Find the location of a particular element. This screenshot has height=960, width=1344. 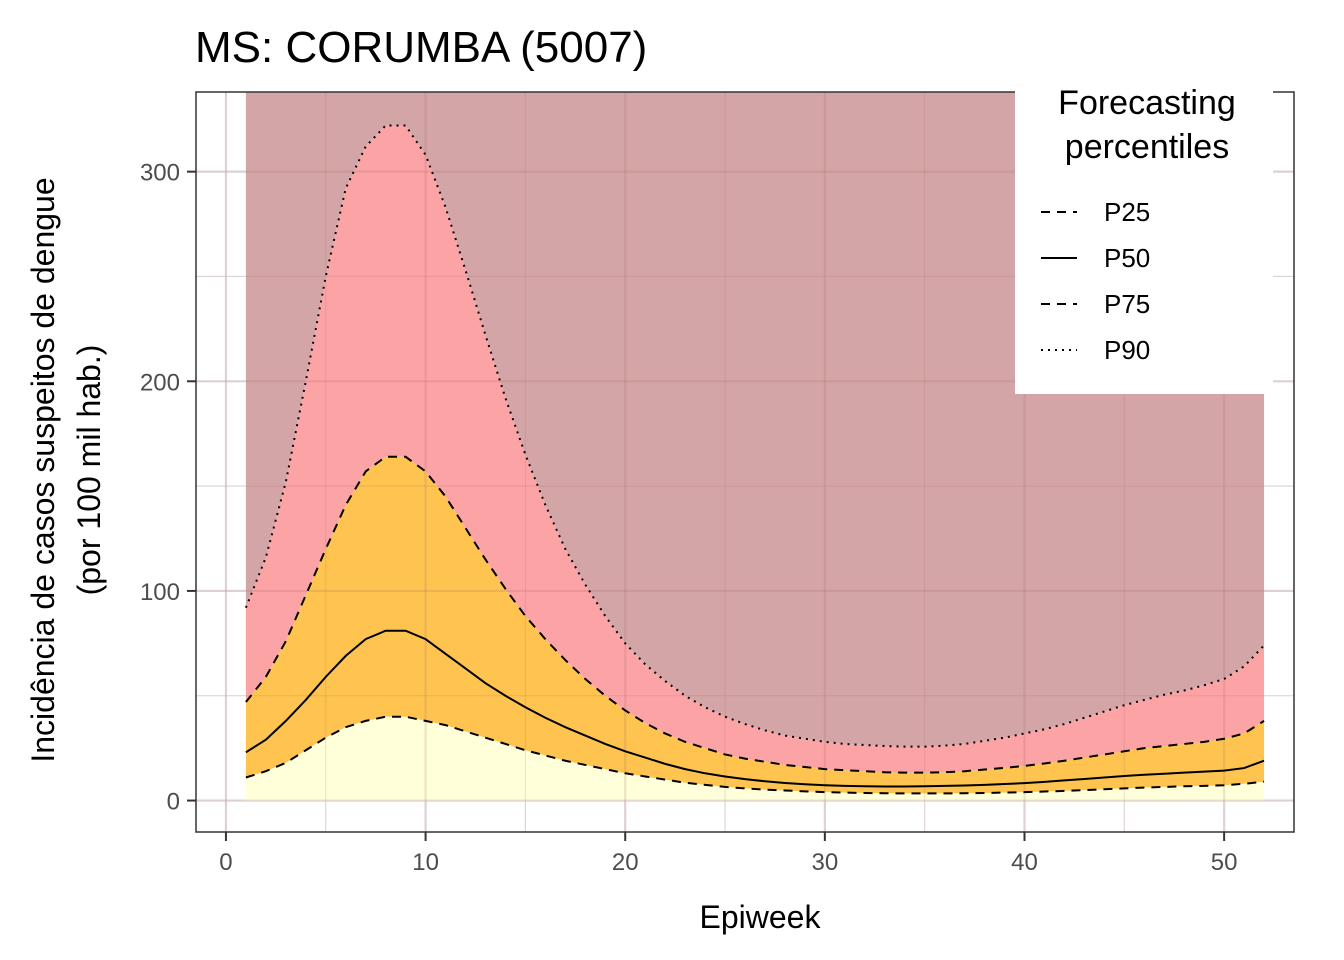

y-tick-label-0: 0 is located at coordinates (173, 802).